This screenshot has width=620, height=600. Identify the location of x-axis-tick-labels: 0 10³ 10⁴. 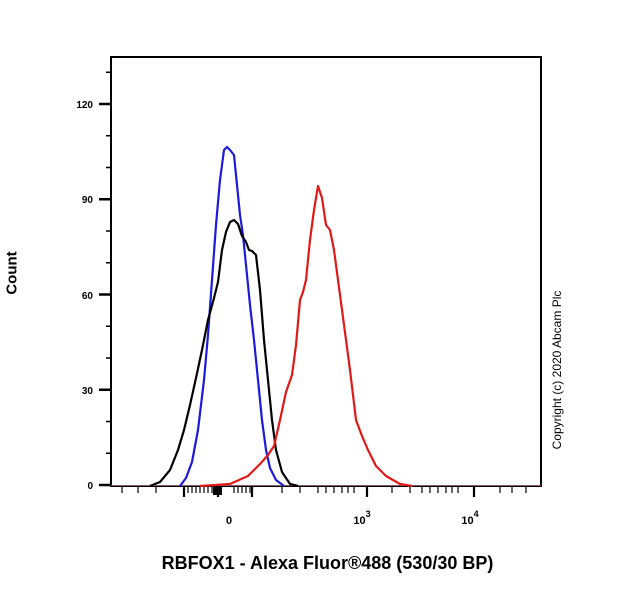
(352, 518).